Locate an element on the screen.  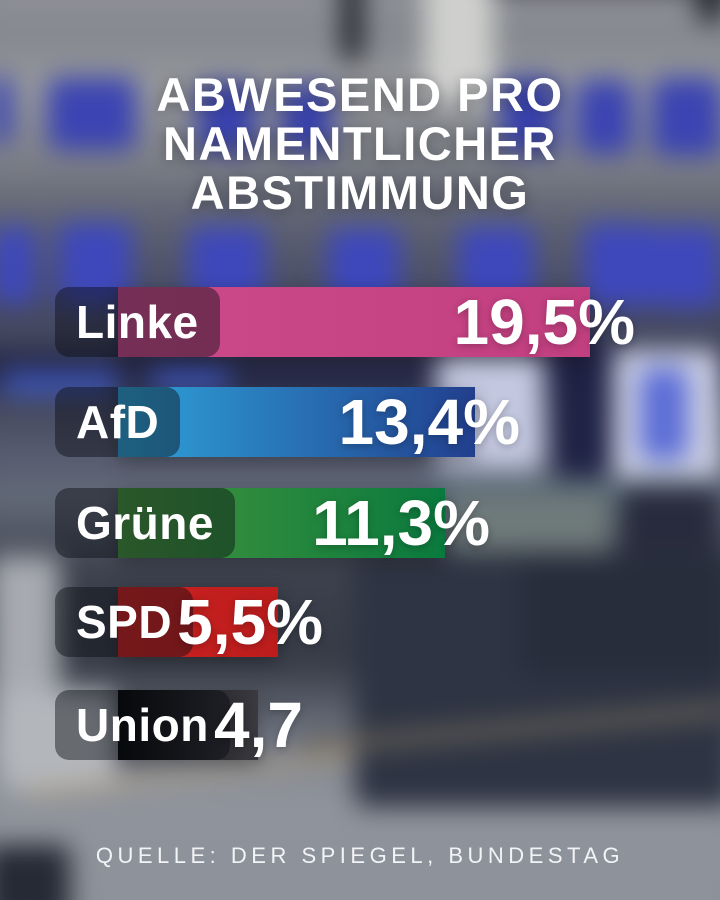
label-chip: Union is located at coordinates (142, 725).